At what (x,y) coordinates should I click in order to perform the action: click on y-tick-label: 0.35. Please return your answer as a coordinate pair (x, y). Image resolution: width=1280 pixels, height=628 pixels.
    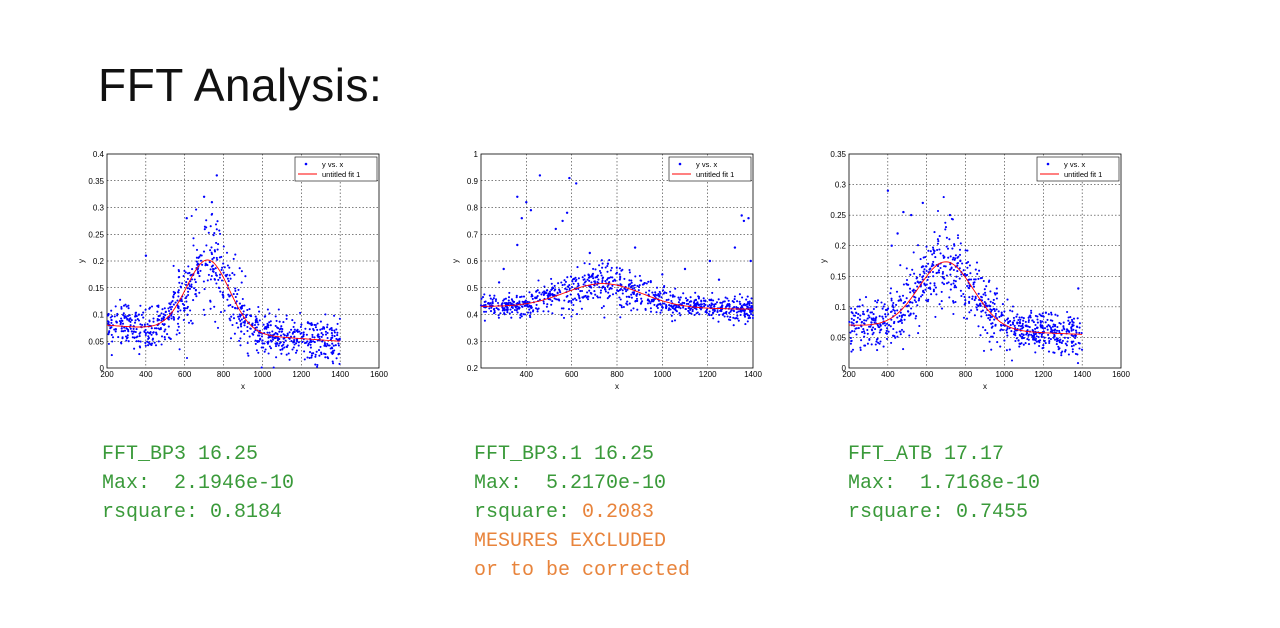
    Looking at the image, I should click on (96, 181).